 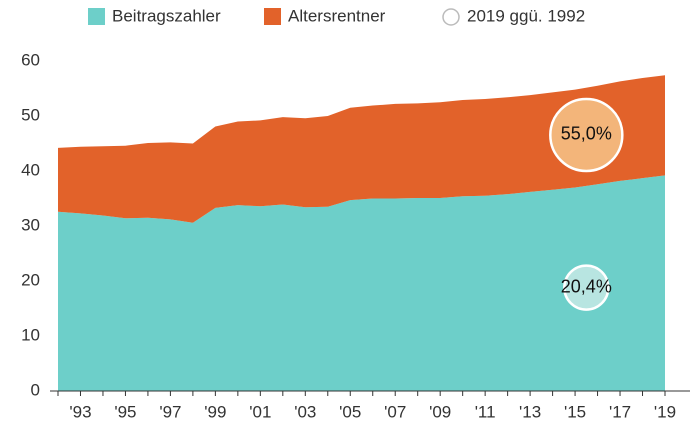 I want to click on y-tick-label: 0, so click(x=35, y=389).